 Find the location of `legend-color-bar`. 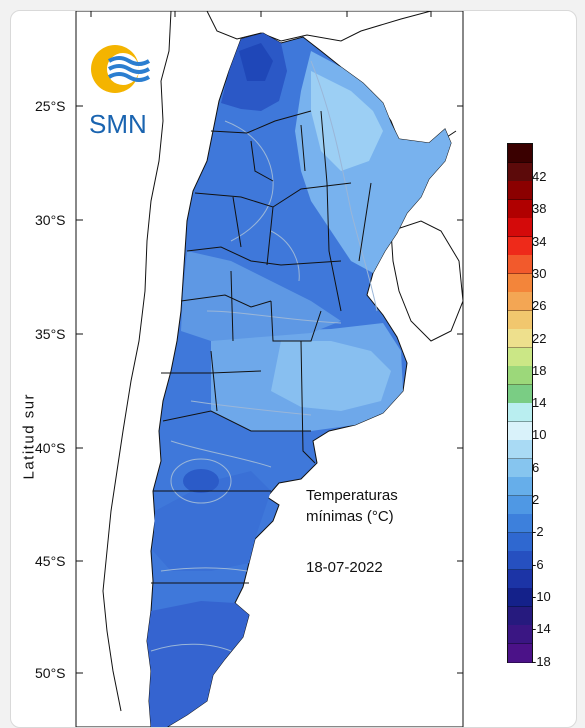

legend-color-bar is located at coordinates (520, 403).